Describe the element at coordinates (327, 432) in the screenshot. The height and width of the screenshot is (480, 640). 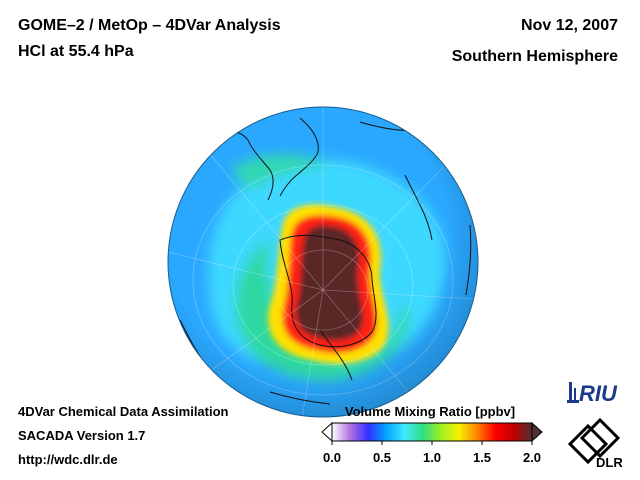
I see `colorbar-left-arrow` at that location.